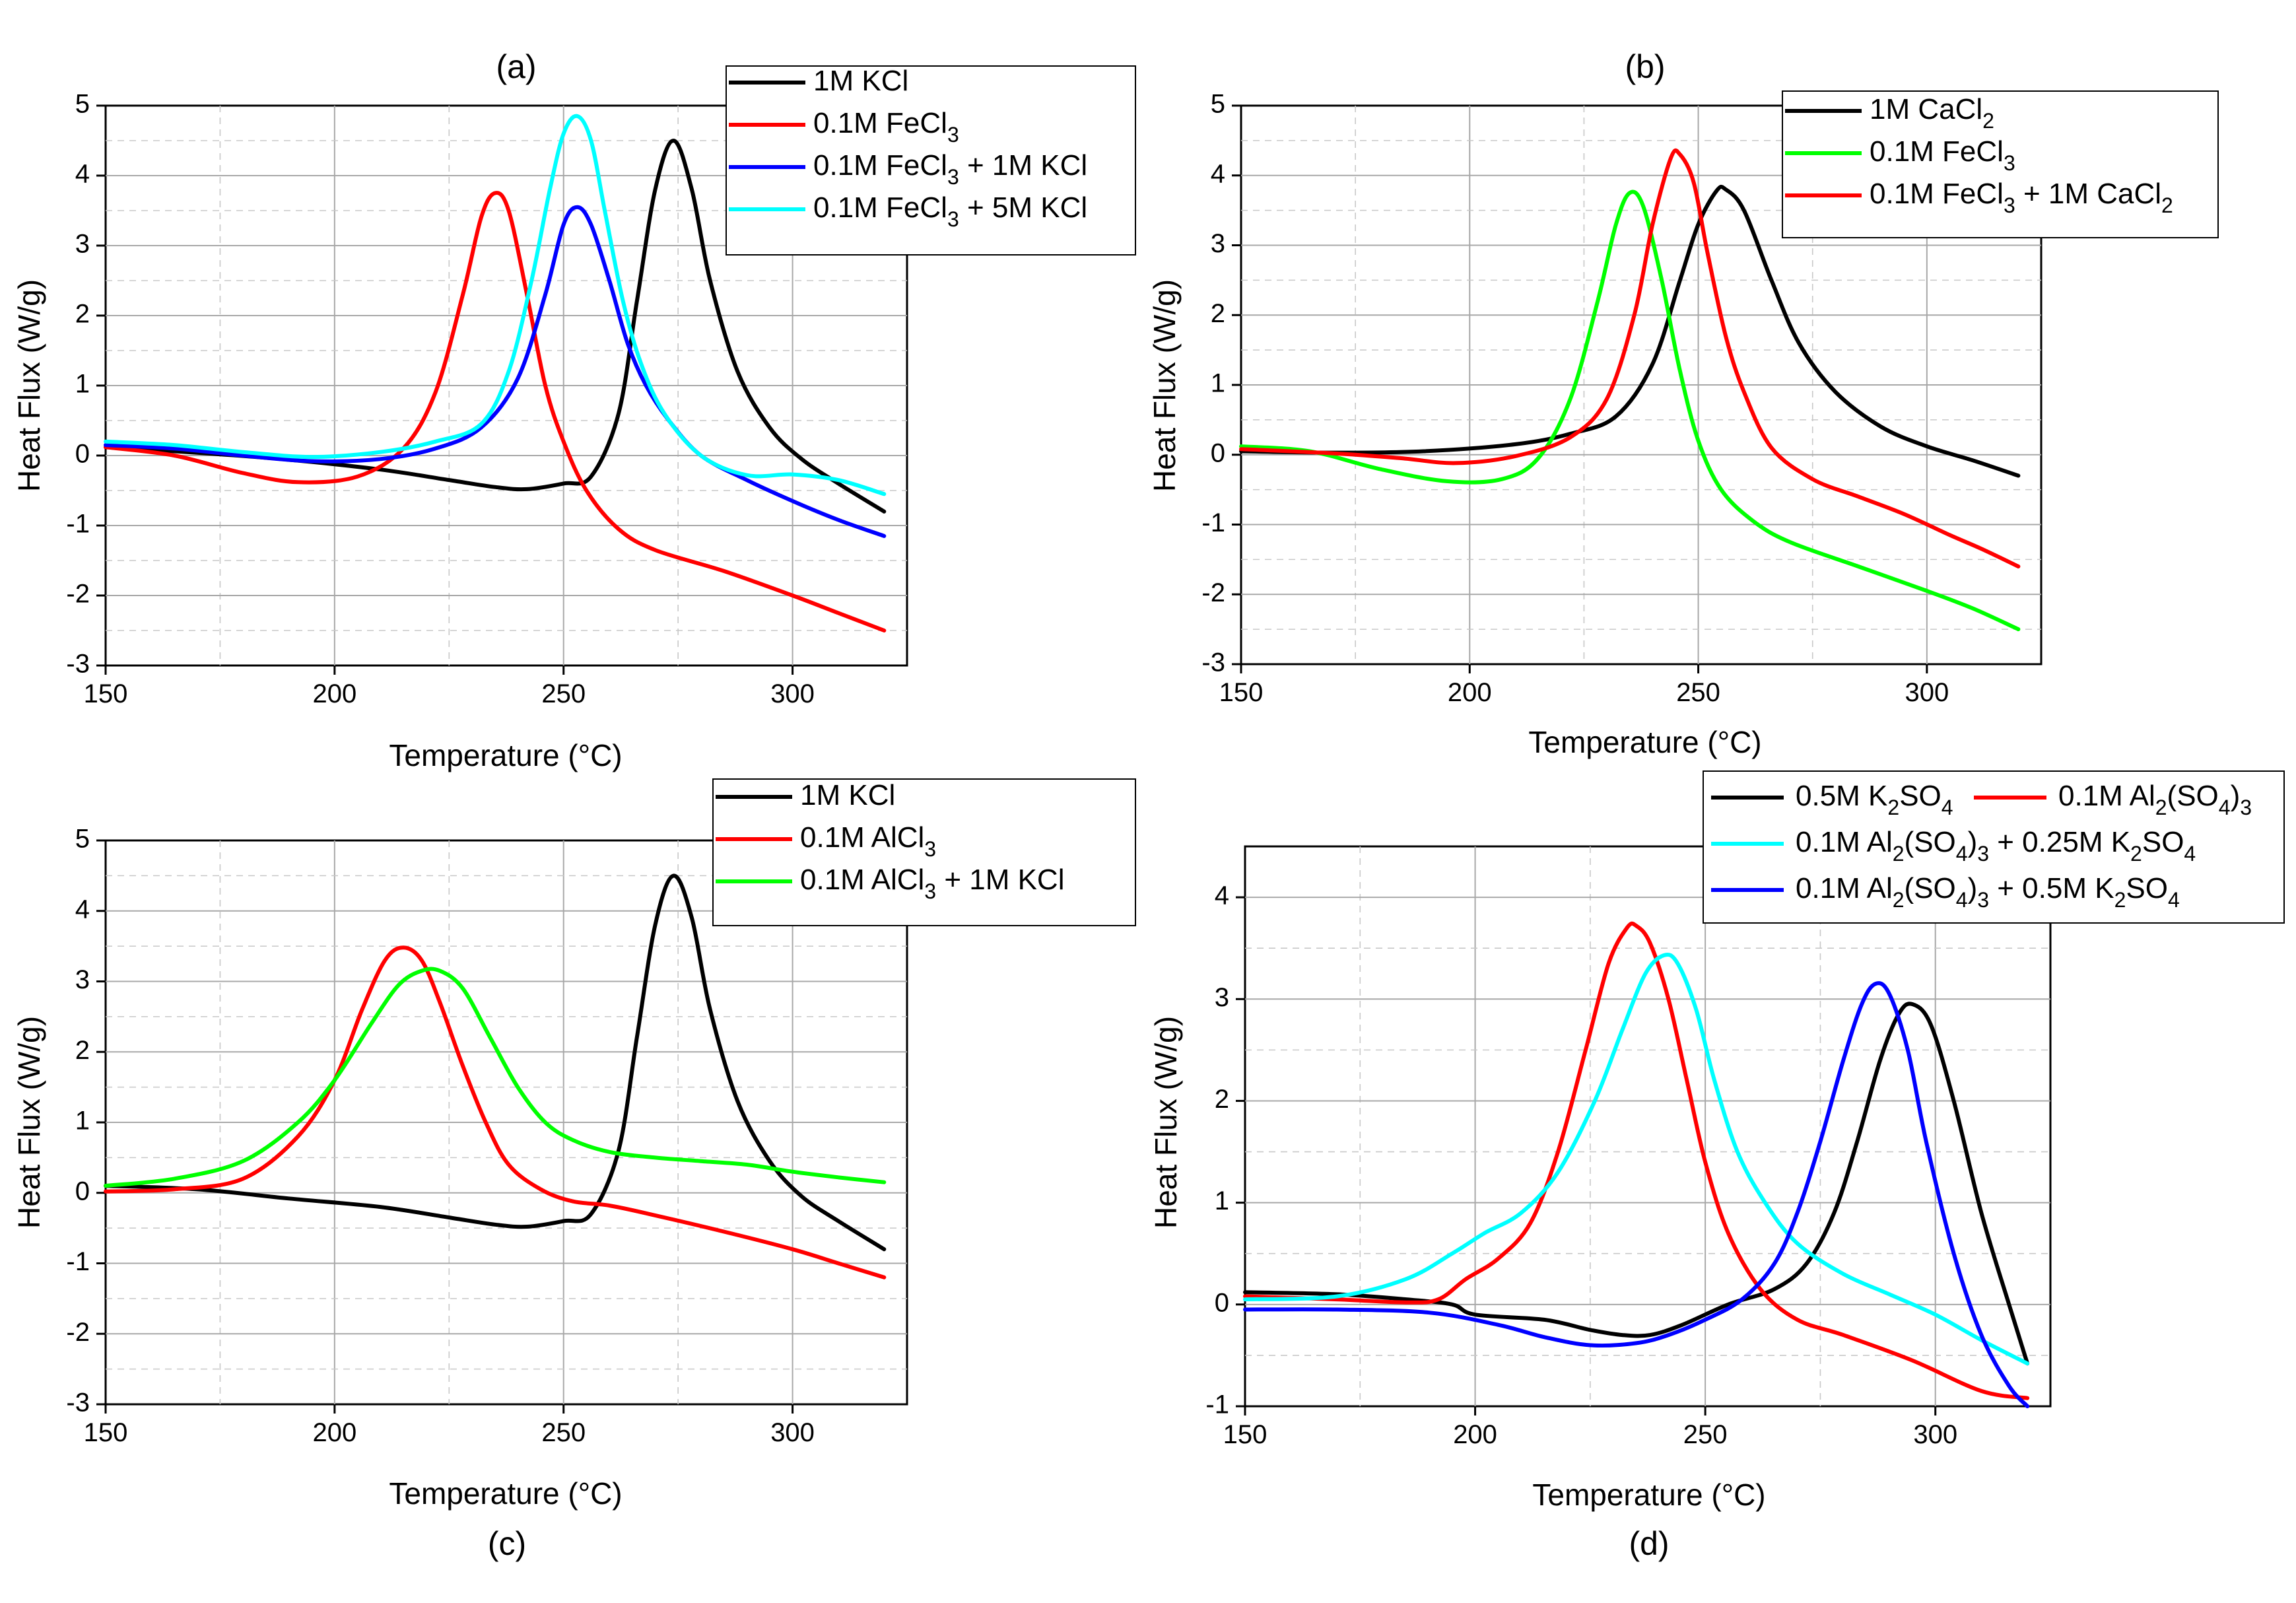  Describe the element at coordinates (505, 755) in the screenshot. I see `x-axis-title-a: Temperature (°C)` at that location.